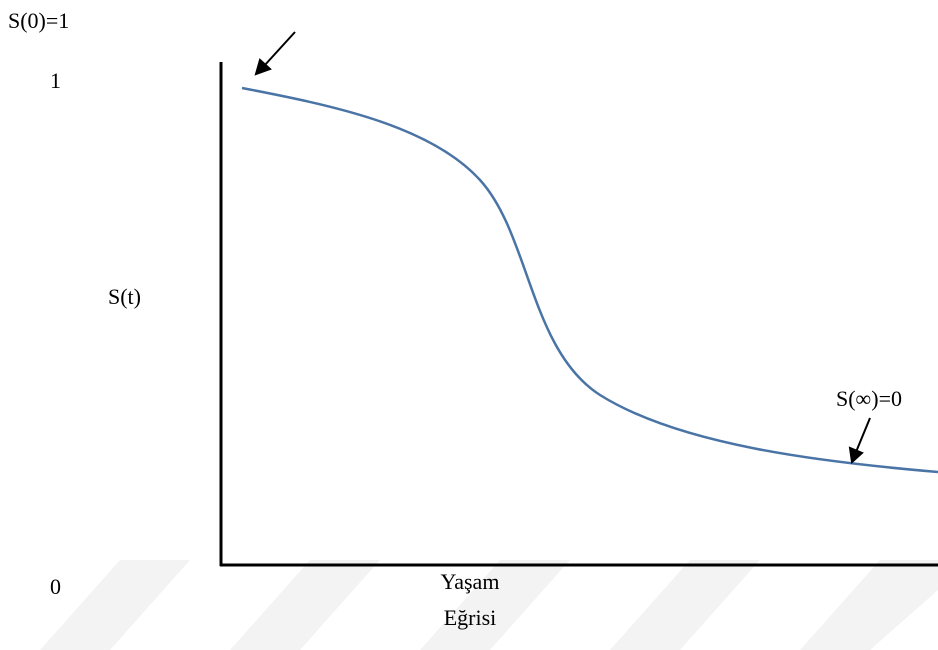  Describe the element at coordinates (124, 296) in the screenshot. I see `y-axis-label: S(t)` at that location.